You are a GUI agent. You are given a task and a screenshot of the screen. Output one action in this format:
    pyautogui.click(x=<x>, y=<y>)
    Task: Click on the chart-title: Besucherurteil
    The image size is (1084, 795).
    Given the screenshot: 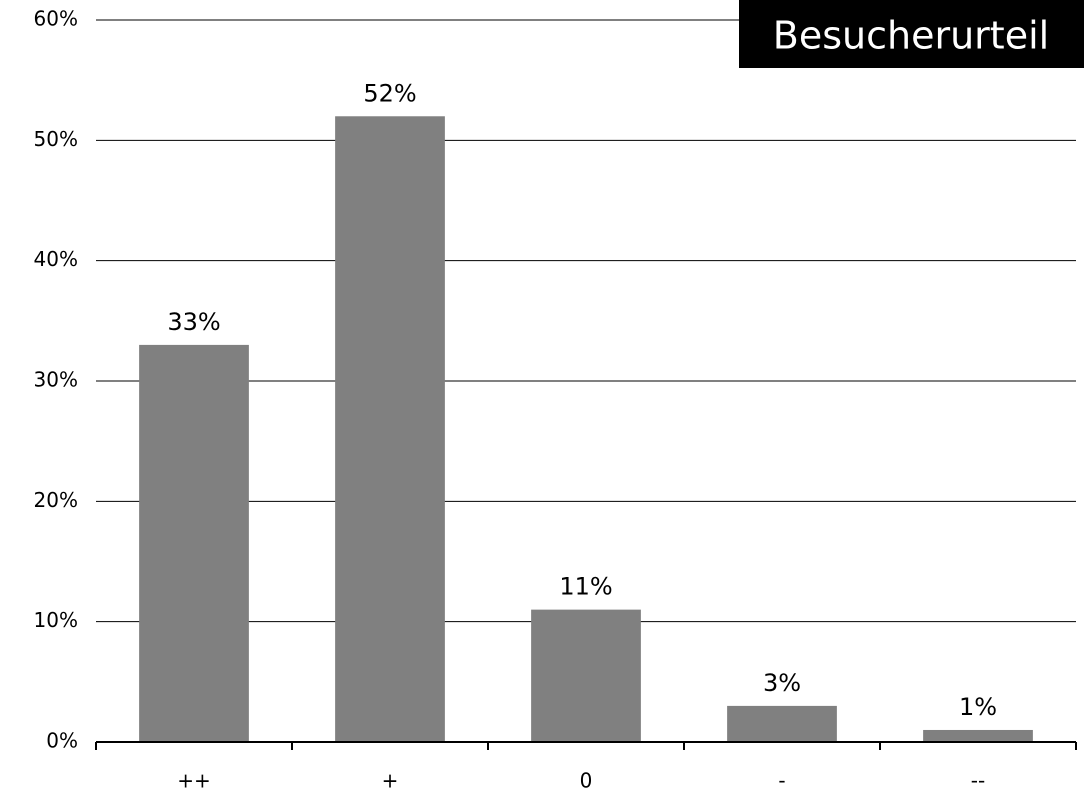 What is the action you would take?
    pyautogui.click(x=911, y=36)
    